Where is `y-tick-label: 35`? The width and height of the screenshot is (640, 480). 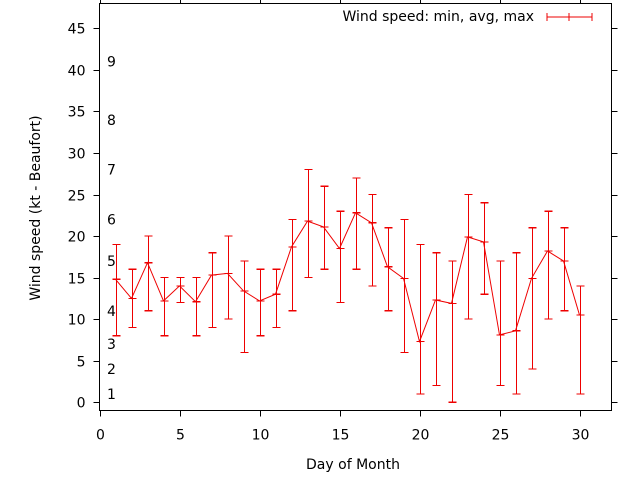 y-tick-label: 35 is located at coordinates (77, 113).